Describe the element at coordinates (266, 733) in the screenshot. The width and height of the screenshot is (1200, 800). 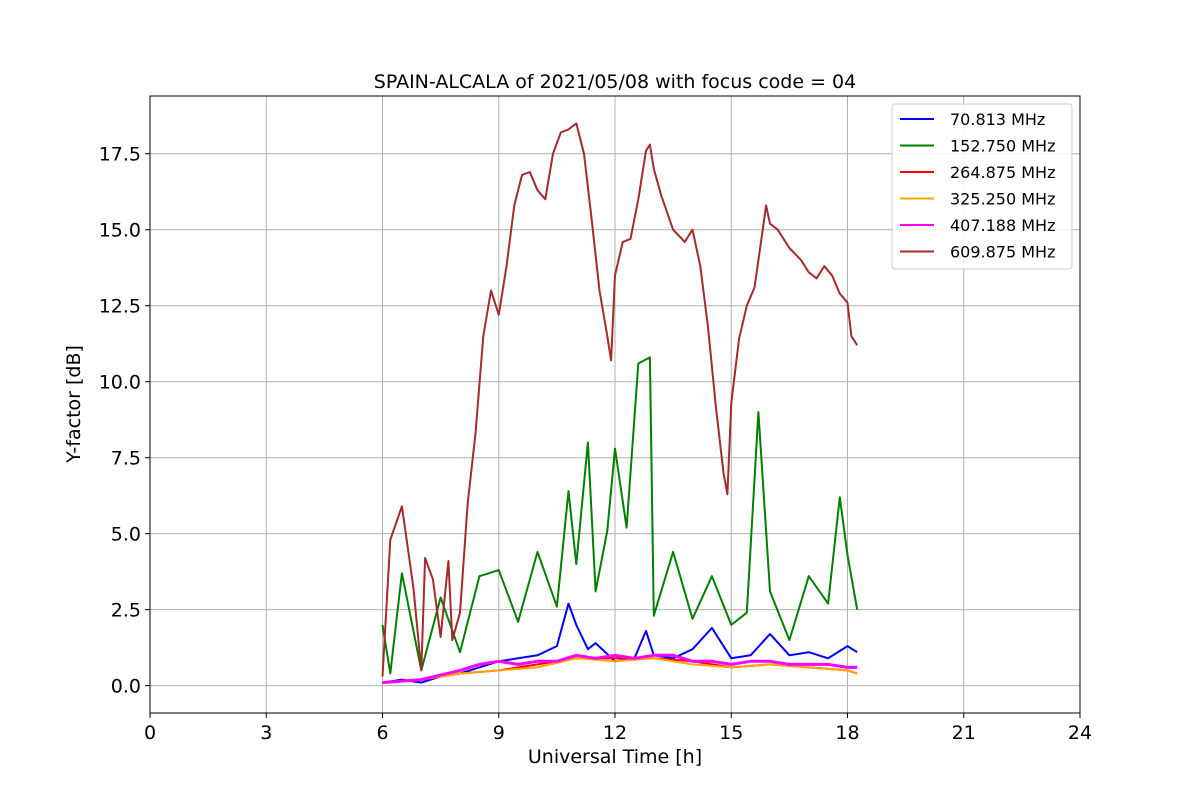
I see `x-tick-label: 3` at that location.